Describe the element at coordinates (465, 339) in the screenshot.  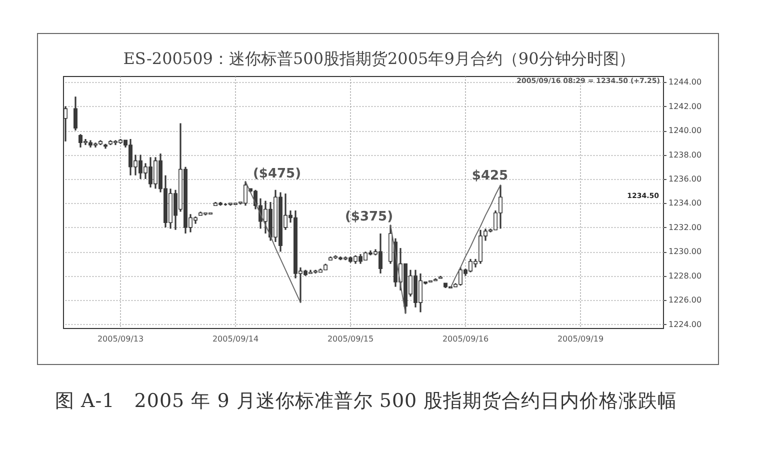
I see `x-tick-label: 2005/09/16` at that location.